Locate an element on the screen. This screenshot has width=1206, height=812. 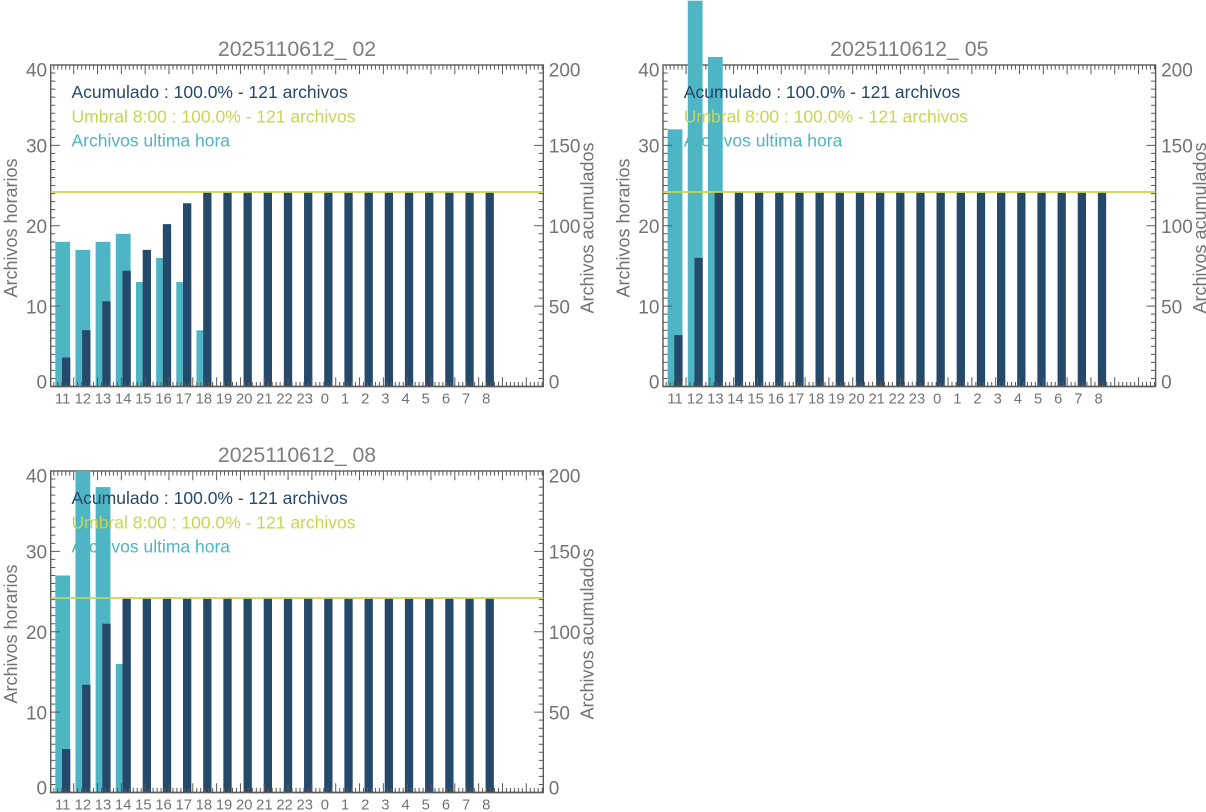
svg-text: 11 is located at coordinates (674, 400).